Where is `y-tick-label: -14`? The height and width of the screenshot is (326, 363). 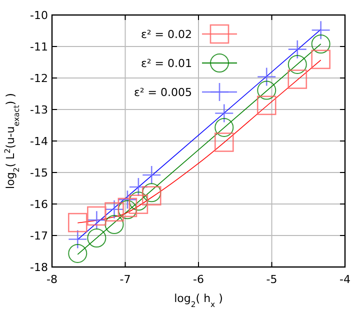 y-tick-label: -14 is located at coordinates (39, 141).